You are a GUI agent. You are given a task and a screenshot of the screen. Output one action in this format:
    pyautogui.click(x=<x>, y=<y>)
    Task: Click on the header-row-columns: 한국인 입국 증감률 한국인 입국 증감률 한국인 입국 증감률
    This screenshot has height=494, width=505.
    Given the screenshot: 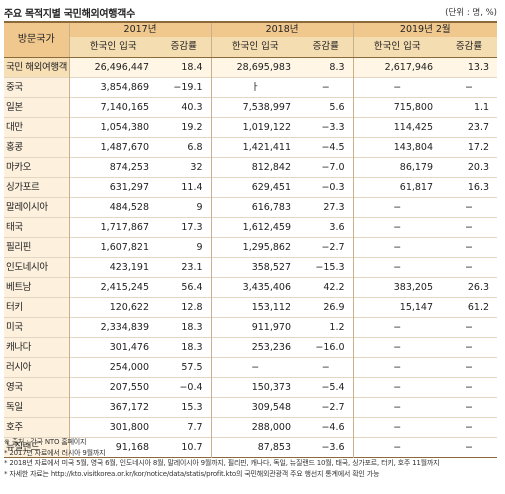 What is the action you would take?
    pyautogui.click(x=251, y=47)
    